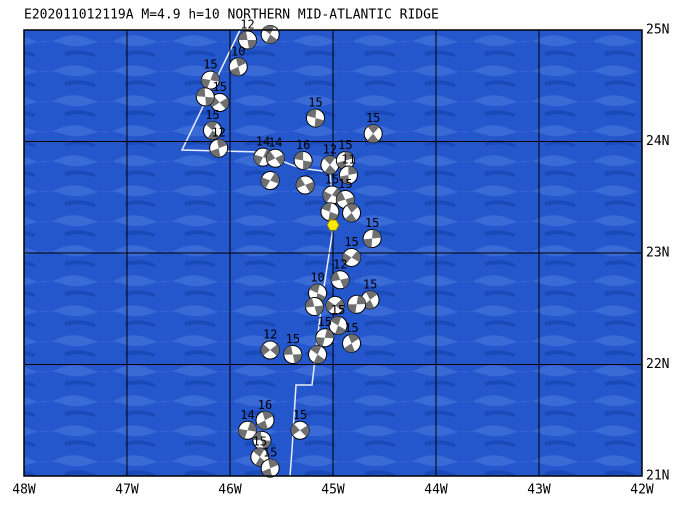  What do you see at coordinates (657, 476) in the screenshot?
I see `y-tick-label: 21N` at bounding box center [657, 476].